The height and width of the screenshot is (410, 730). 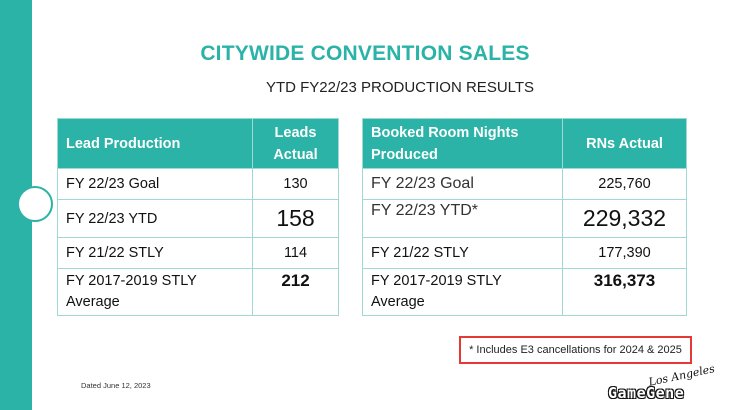 What do you see at coordinates (462, 218) in the screenshot?
I see `row-label: FY 22/23 YTD*` at bounding box center [462, 218].